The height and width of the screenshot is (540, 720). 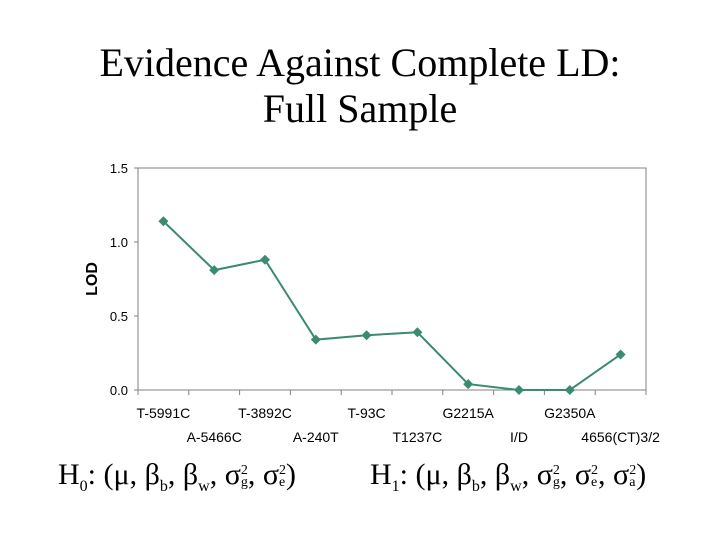 I want to click on h0-body: : (μ, β, so click(x=123, y=474).